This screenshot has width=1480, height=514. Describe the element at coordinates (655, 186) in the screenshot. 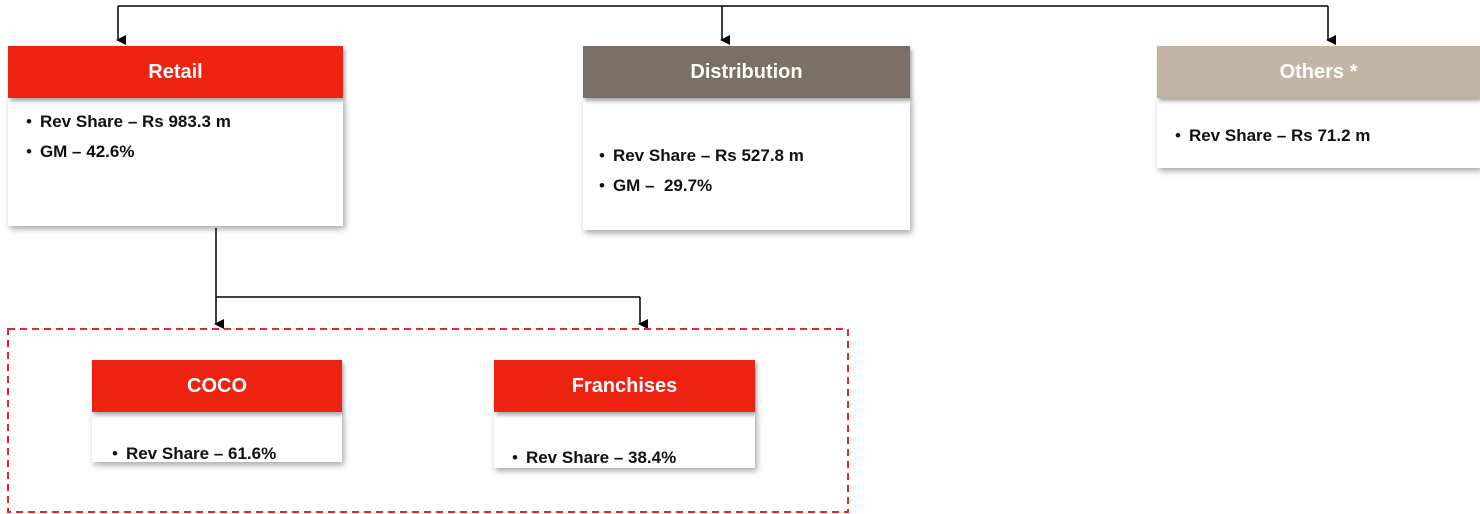

I see `bullet: GM – 29.7%` at that location.